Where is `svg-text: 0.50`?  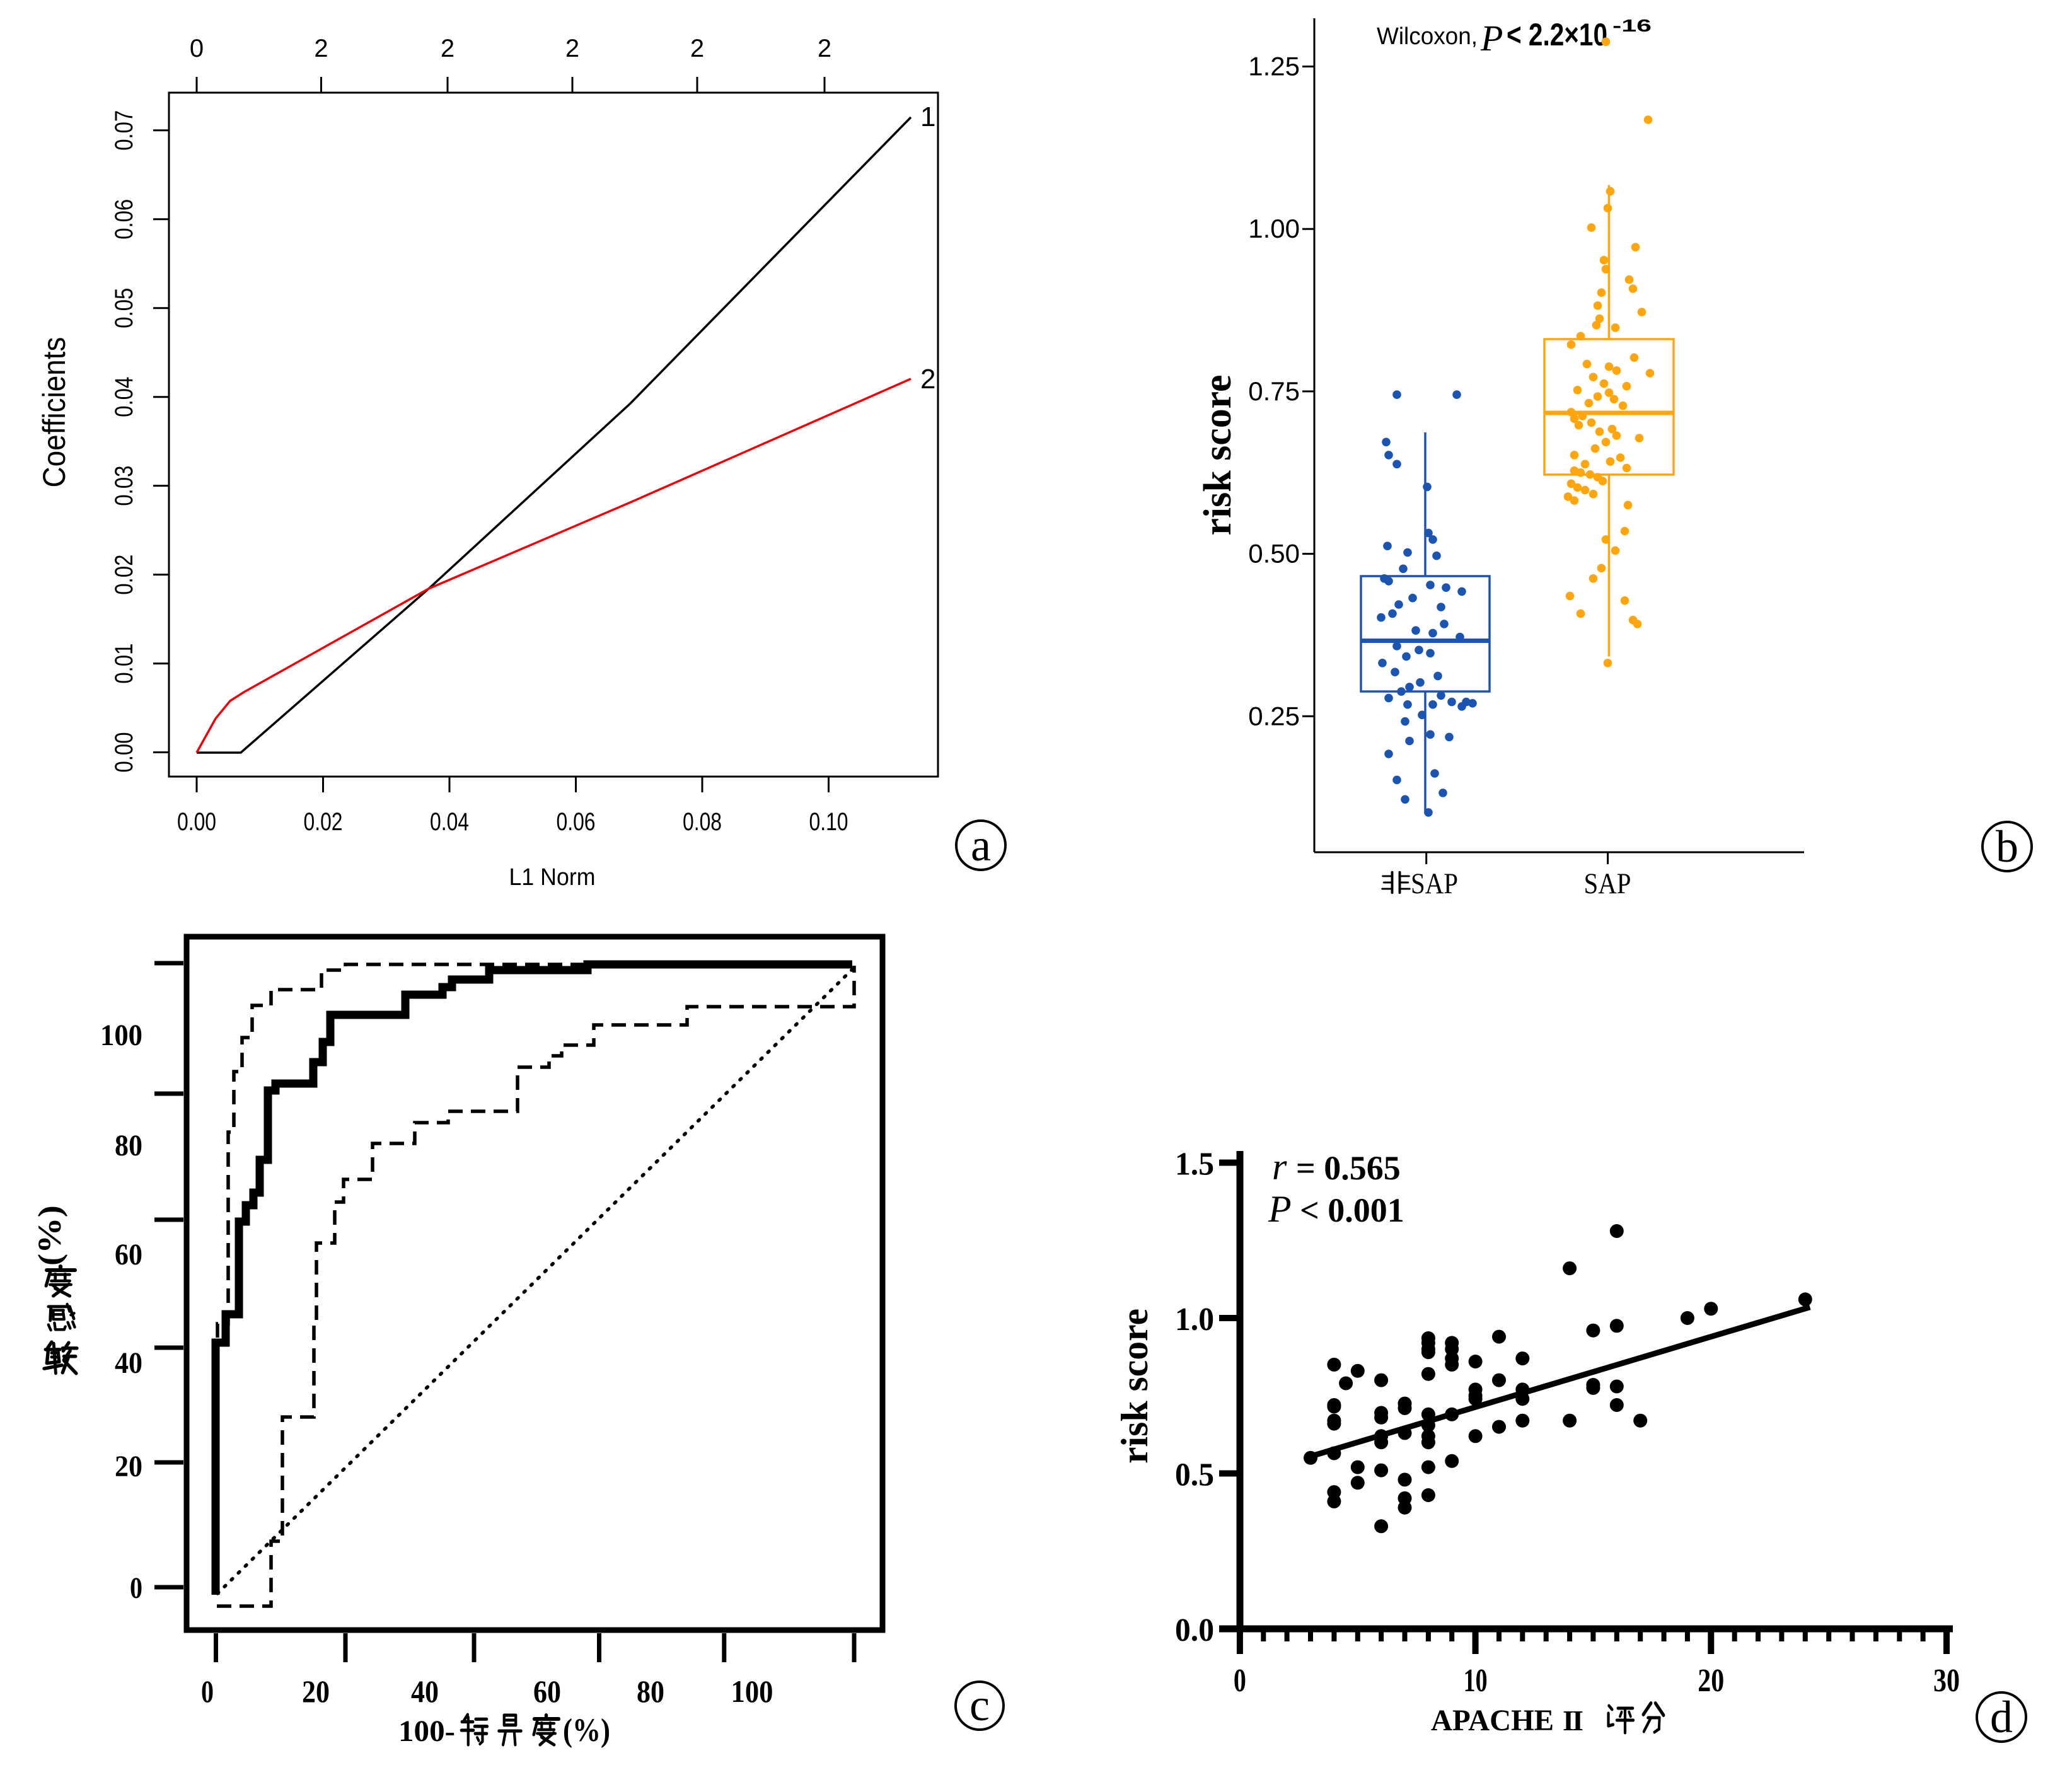
svg-text: 0.50 is located at coordinates (1274, 554).